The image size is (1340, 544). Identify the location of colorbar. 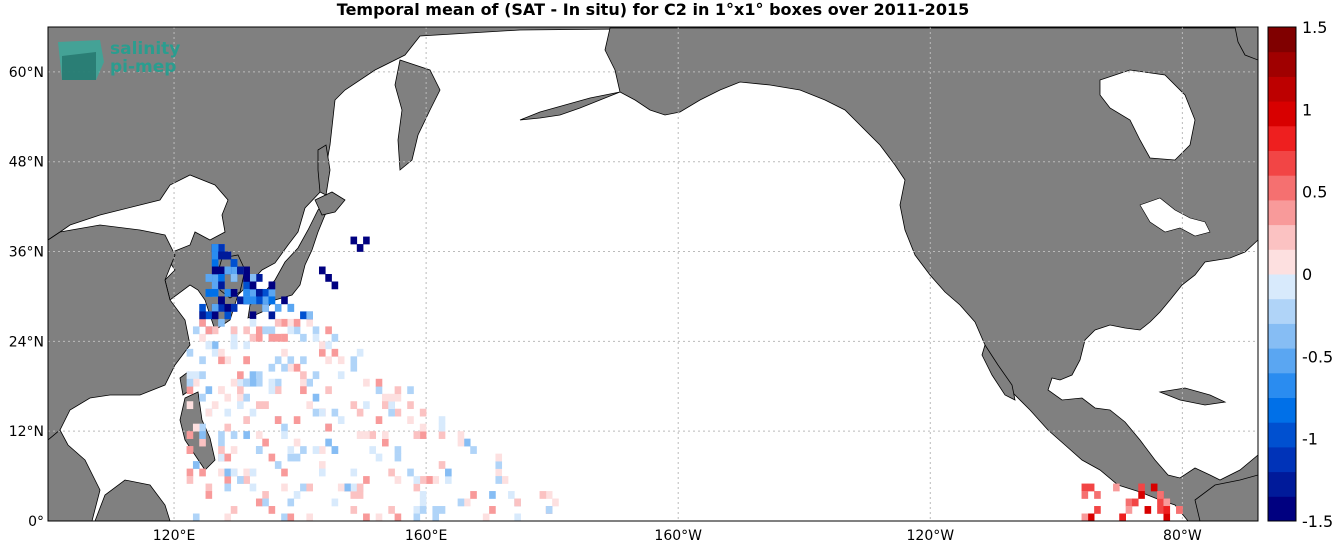
(1282, 274).